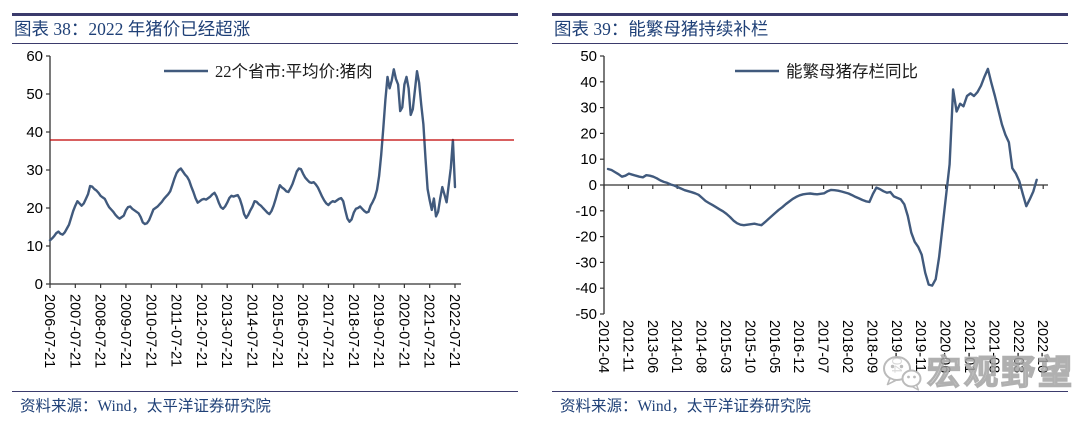  What do you see at coordinates (685, 406) in the screenshot?
I see `figure-39-source: 资料来源：Wind，太平洋证券研究院` at bounding box center [685, 406].